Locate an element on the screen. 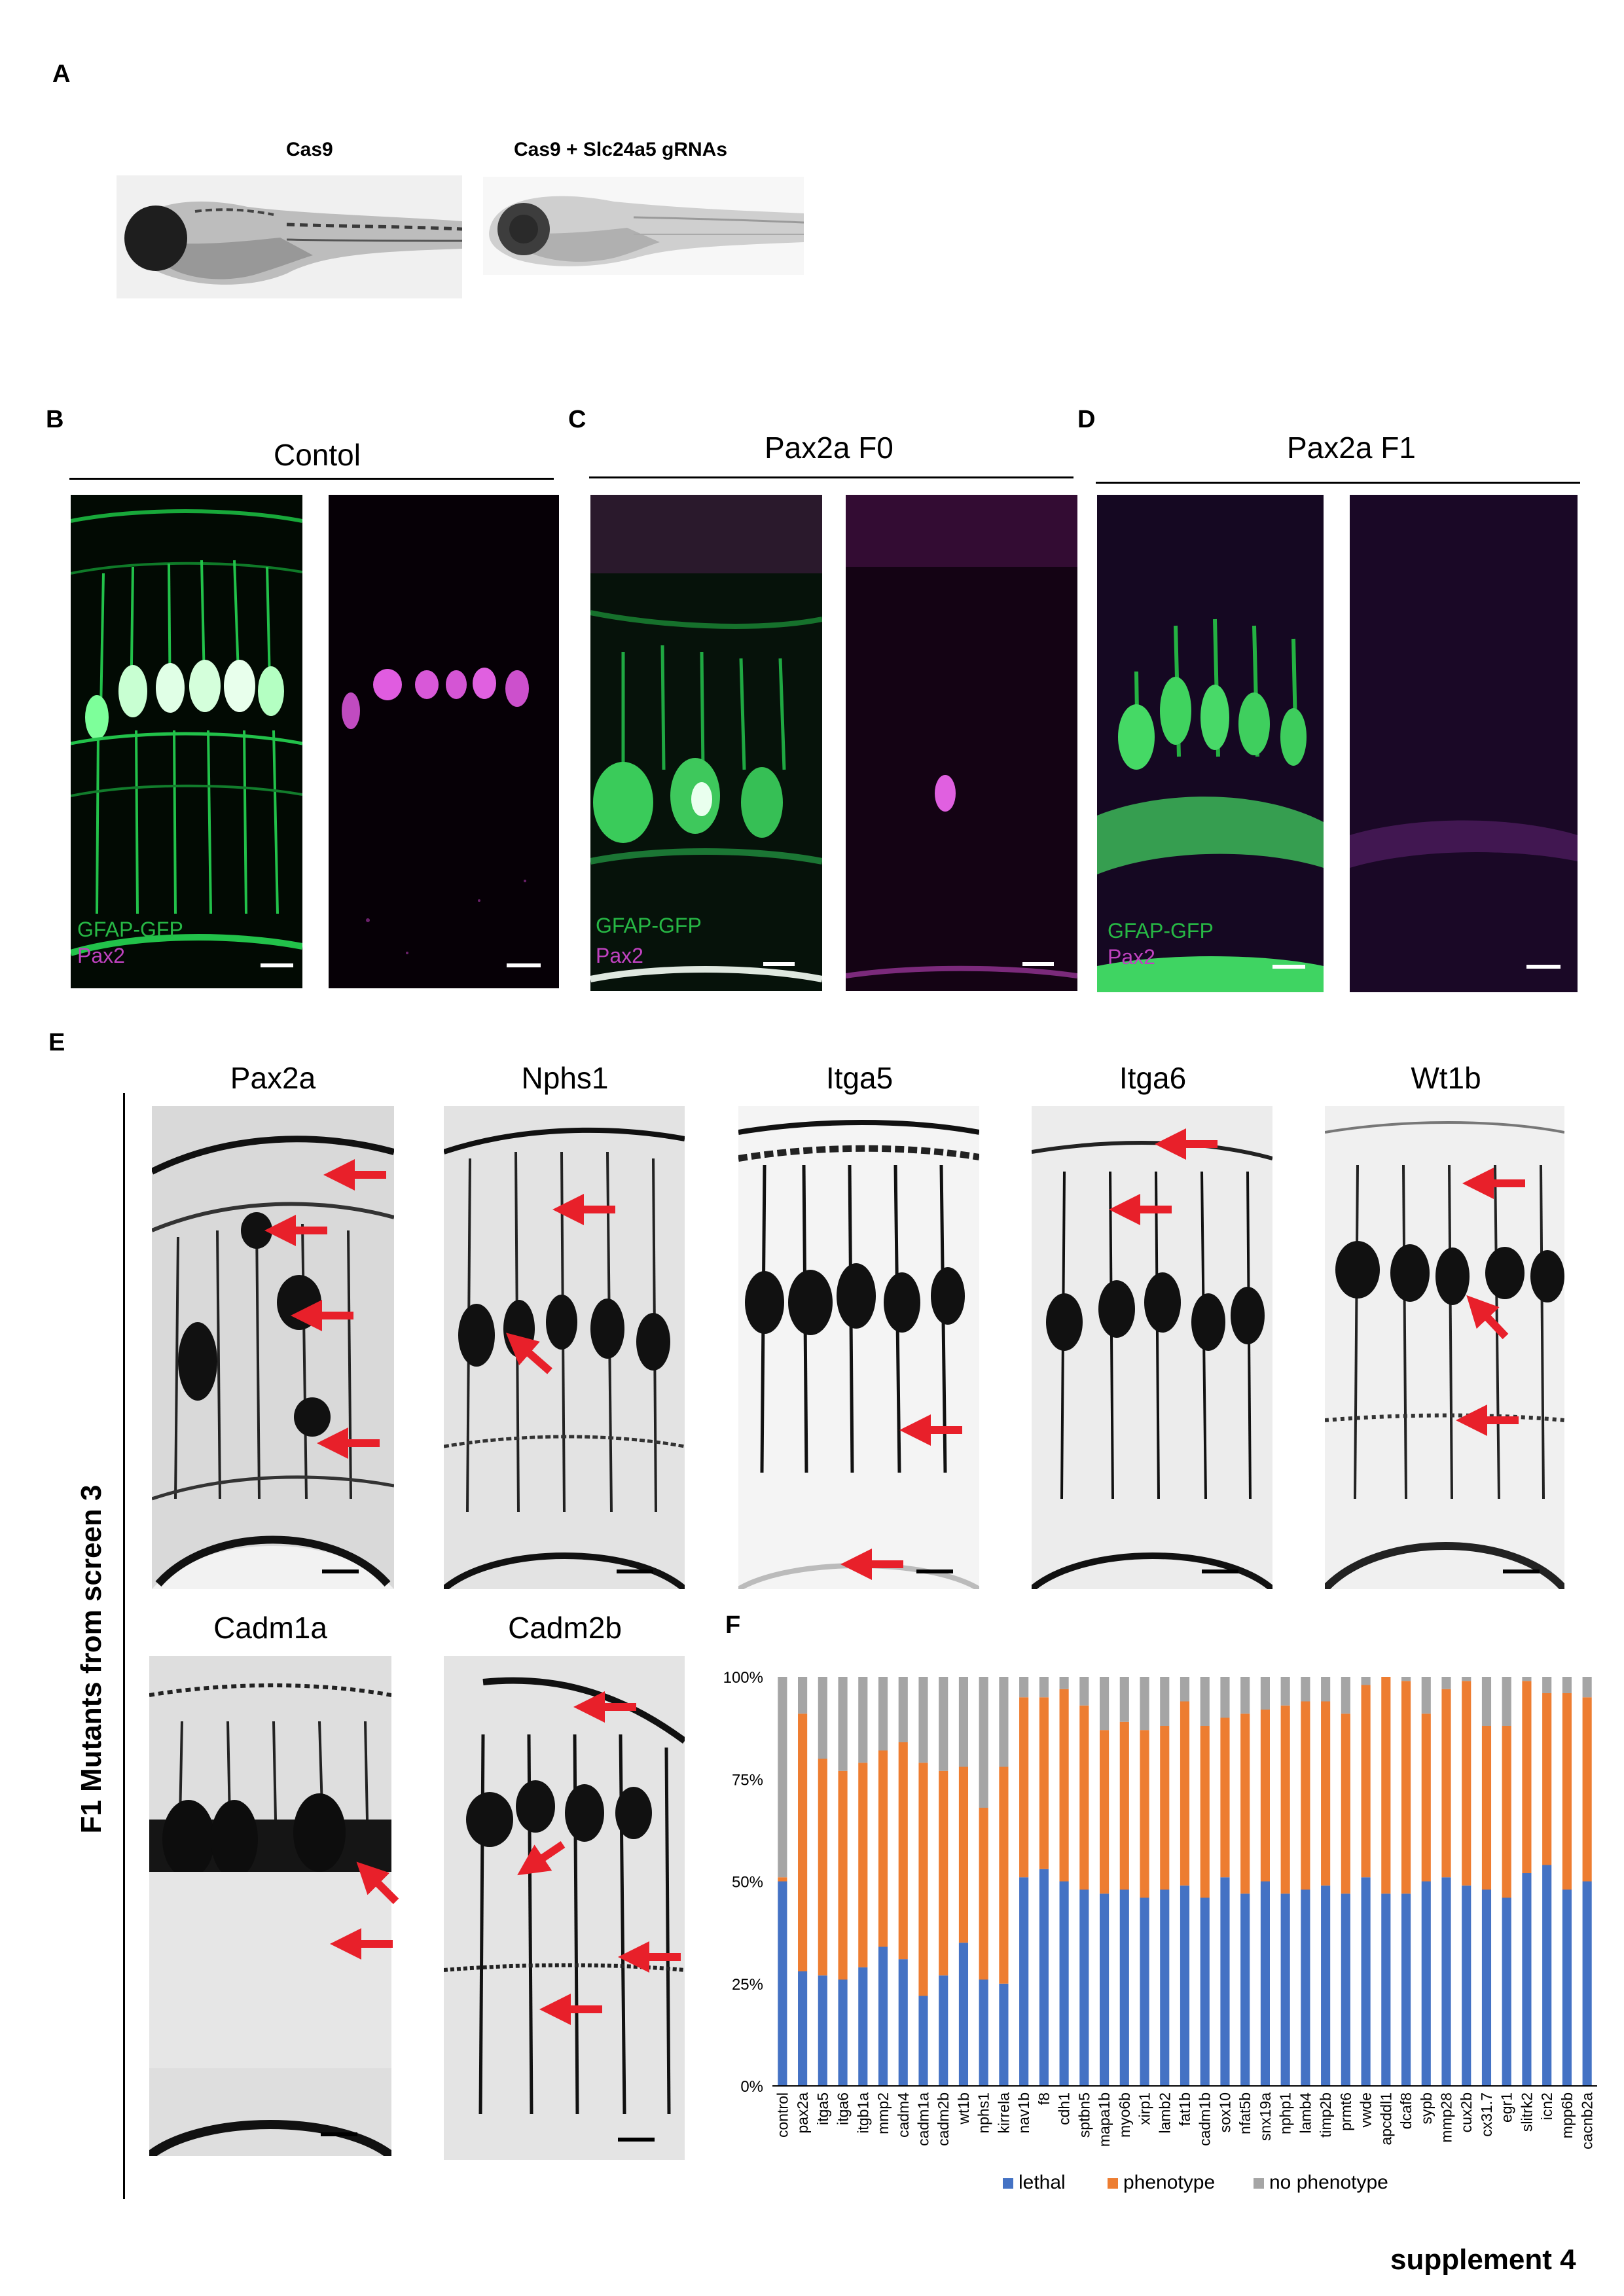 This screenshot has width=1624, height=2296. mutant-title-itga5: Itga5 is located at coordinates (859, 1078).